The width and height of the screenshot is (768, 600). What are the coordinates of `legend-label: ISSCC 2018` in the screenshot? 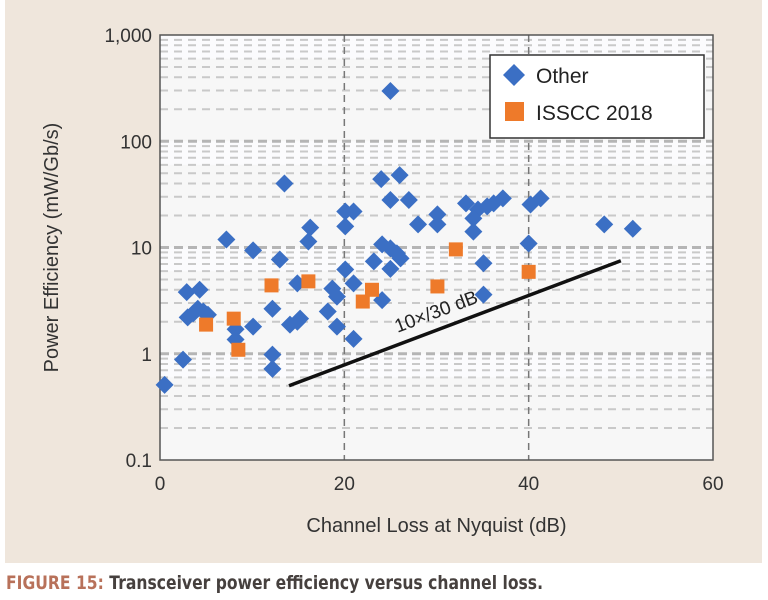 It's located at (594, 113).